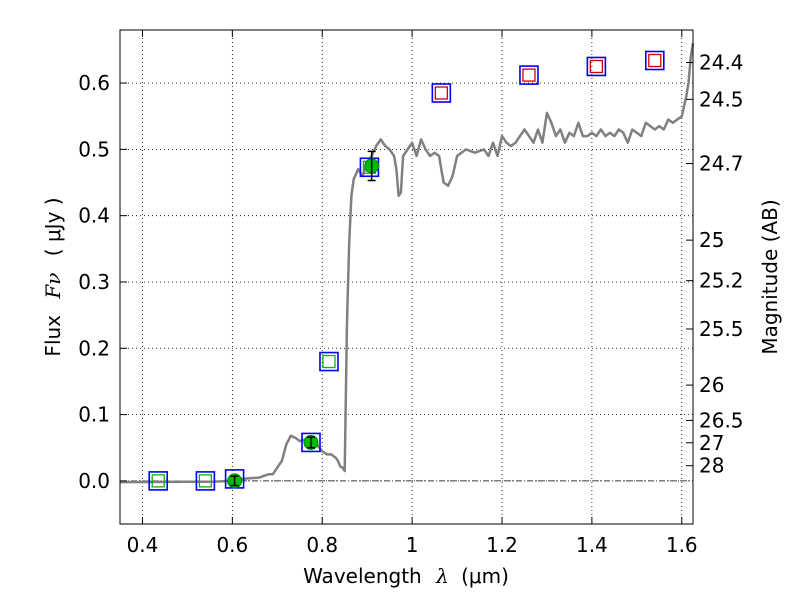 The height and width of the screenshot is (600, 800). I want to click on y-axis-label-text: Flux, so click(53, 336).